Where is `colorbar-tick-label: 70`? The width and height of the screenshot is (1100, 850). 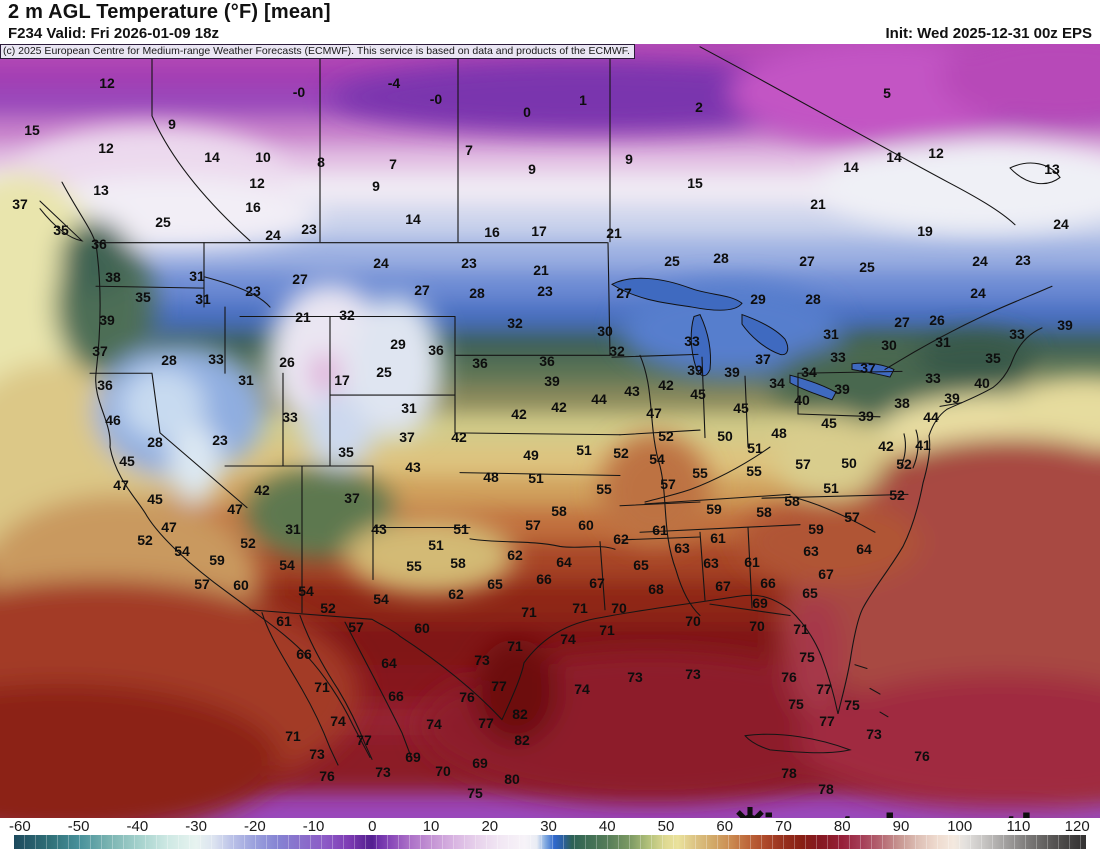
colorbar-tick-label: 70 is located at coordinates (783, 826).